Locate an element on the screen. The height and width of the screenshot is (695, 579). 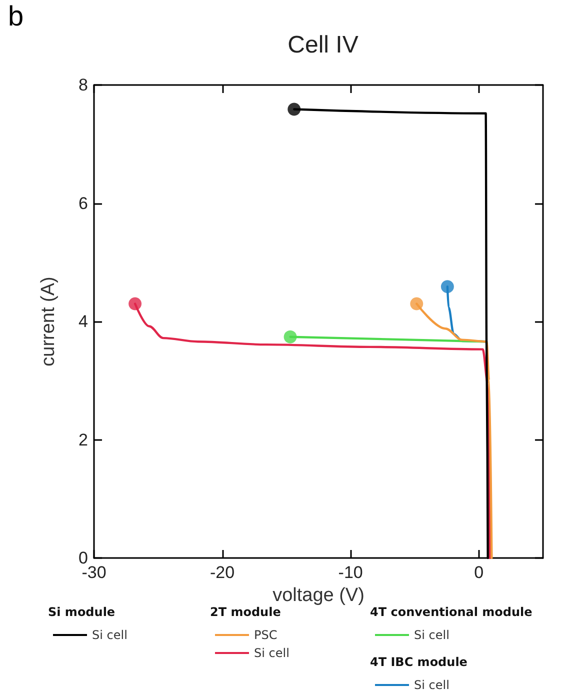
y-tick-label: 2 is located at coordinates (83, 440).